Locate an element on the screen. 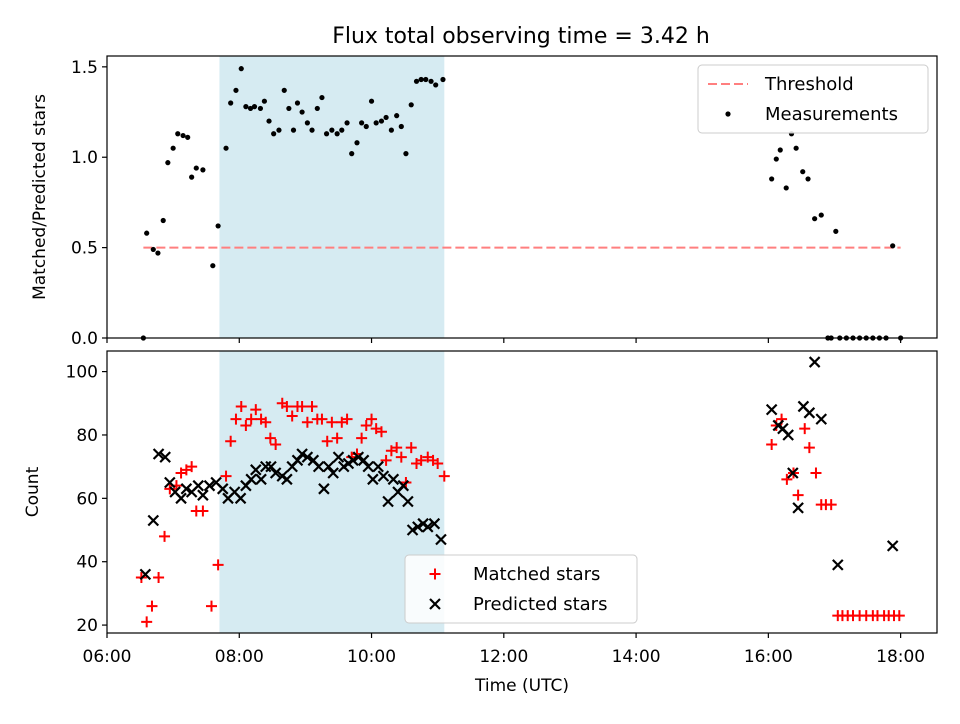  legend-label: Threshold is located at coordinates (809, 84).